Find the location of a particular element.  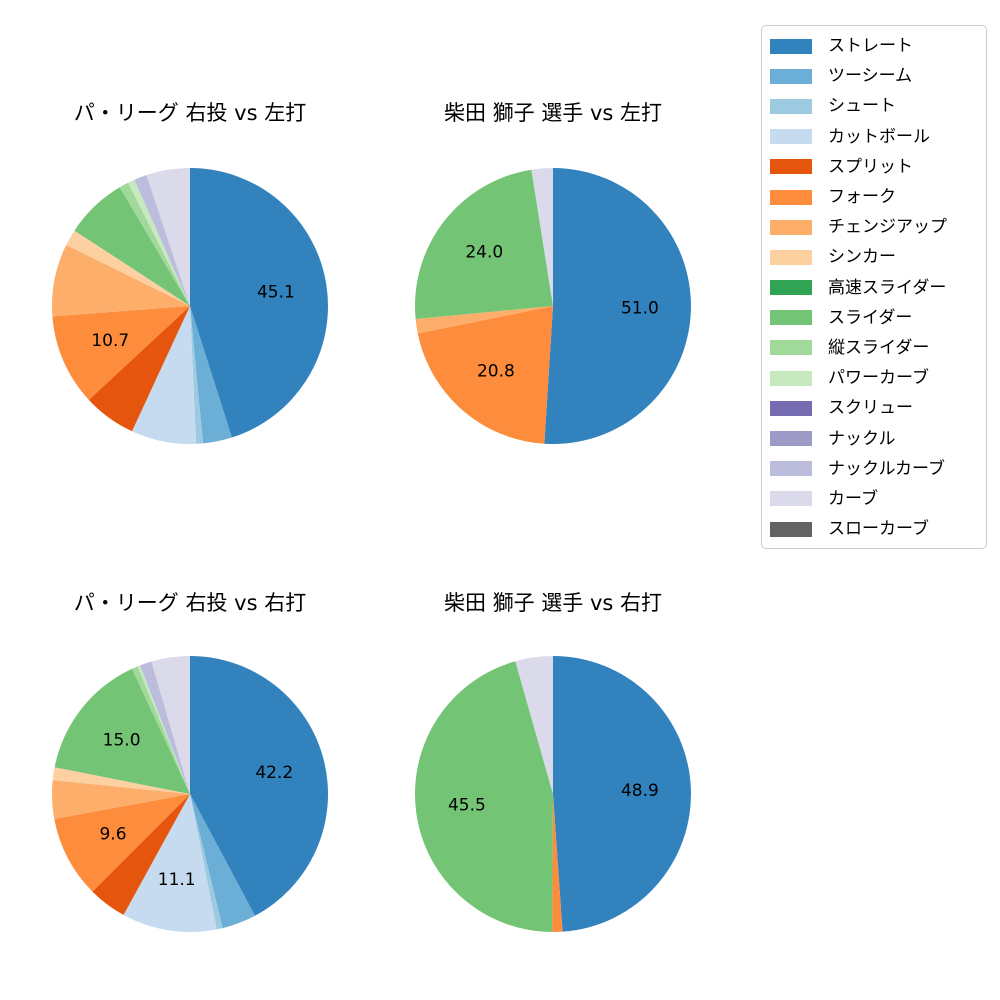

legend-item: シュート is located at coordinates (878, 106).